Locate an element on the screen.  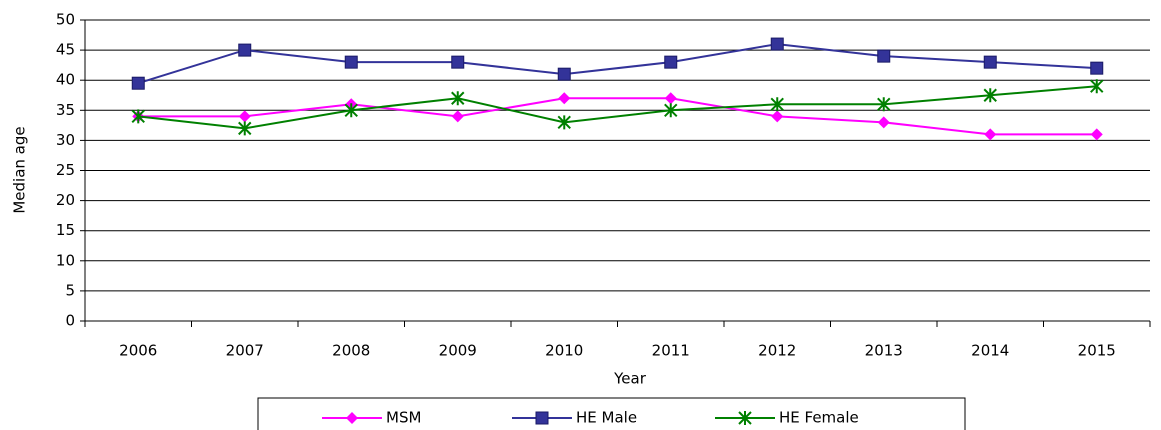
x-tick-label: 2013 is located at coordinates (884, 351).